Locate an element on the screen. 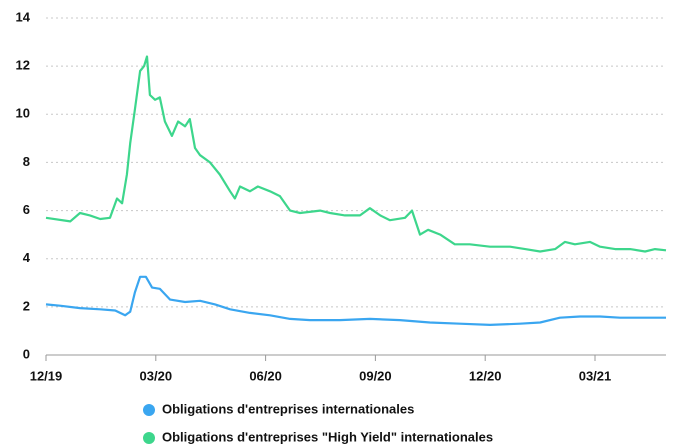  y-tick-label: 14 is located at coordinates (23, 16).